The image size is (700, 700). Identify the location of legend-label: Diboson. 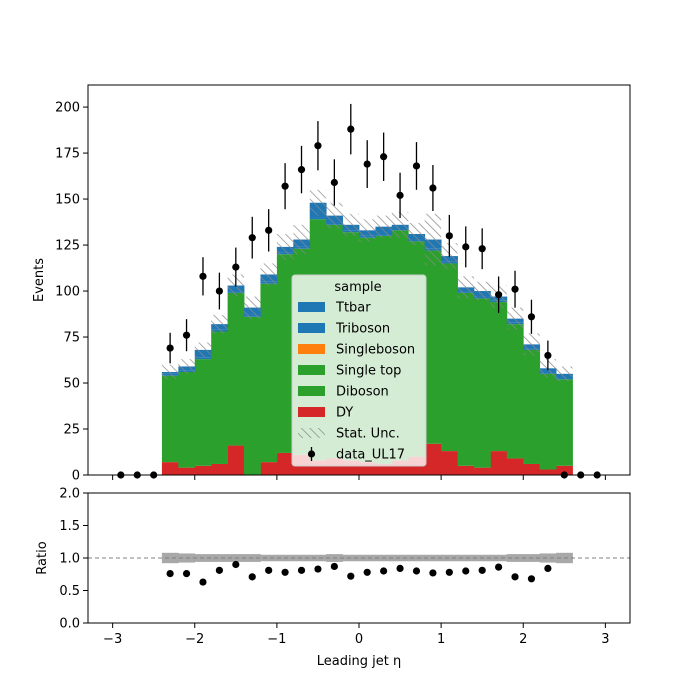
(362, 392).